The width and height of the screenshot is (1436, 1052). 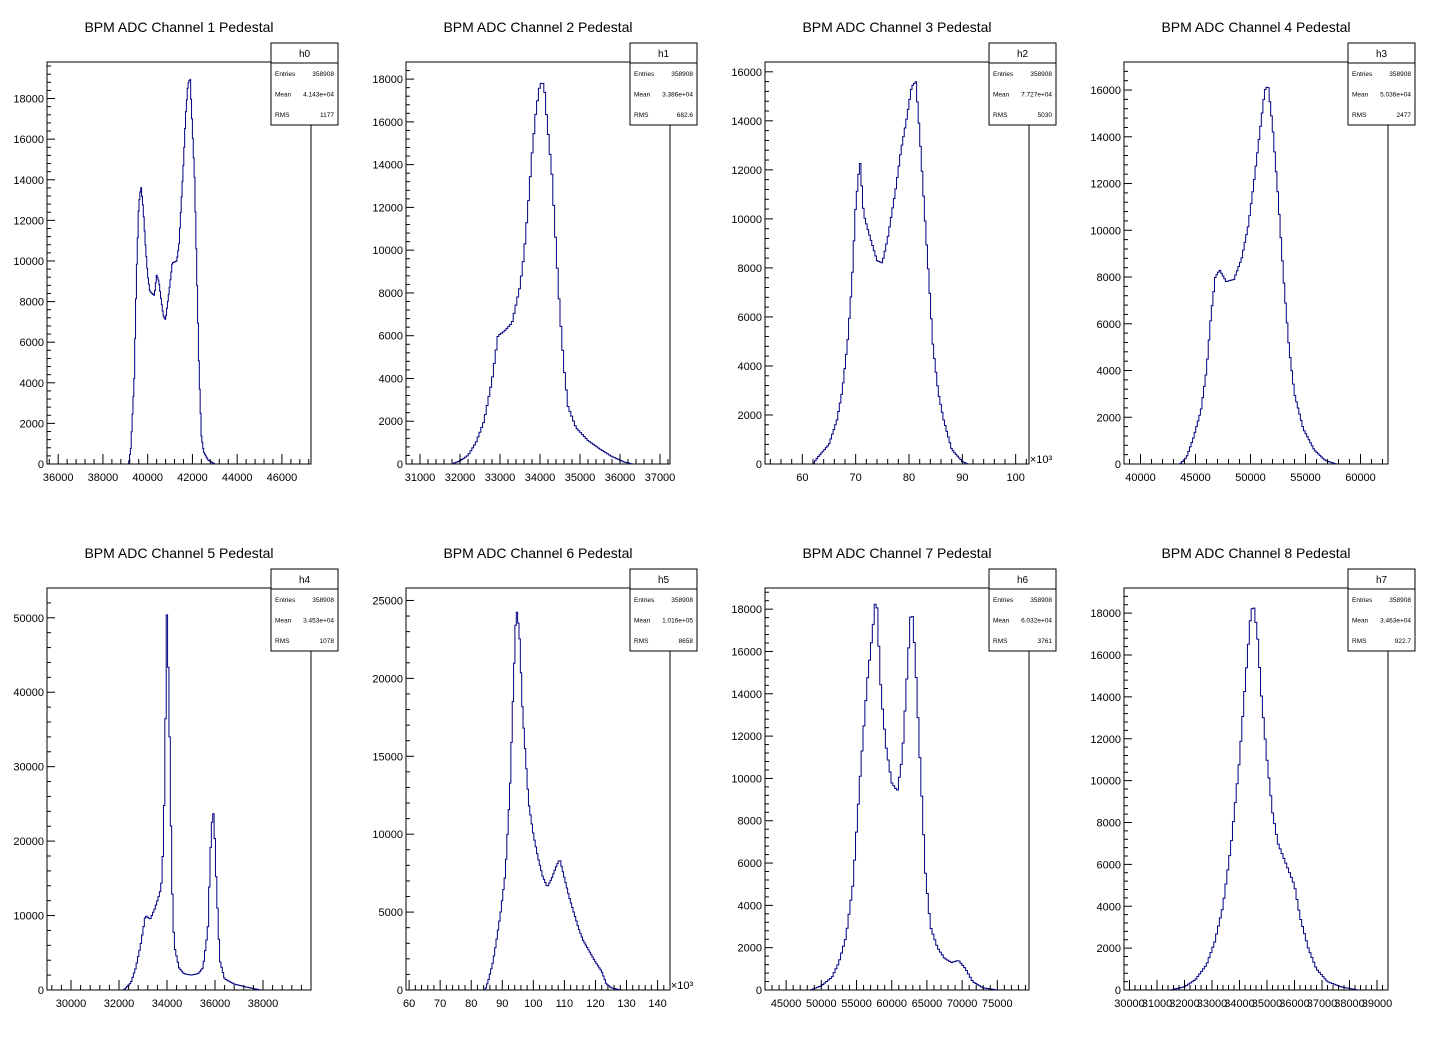 What do you see at coordinates (1255, 553) in the screenshot?
I see `chart-title: BPM ADC Channel 8 Pedestal` at bounding box center [1255, 553].